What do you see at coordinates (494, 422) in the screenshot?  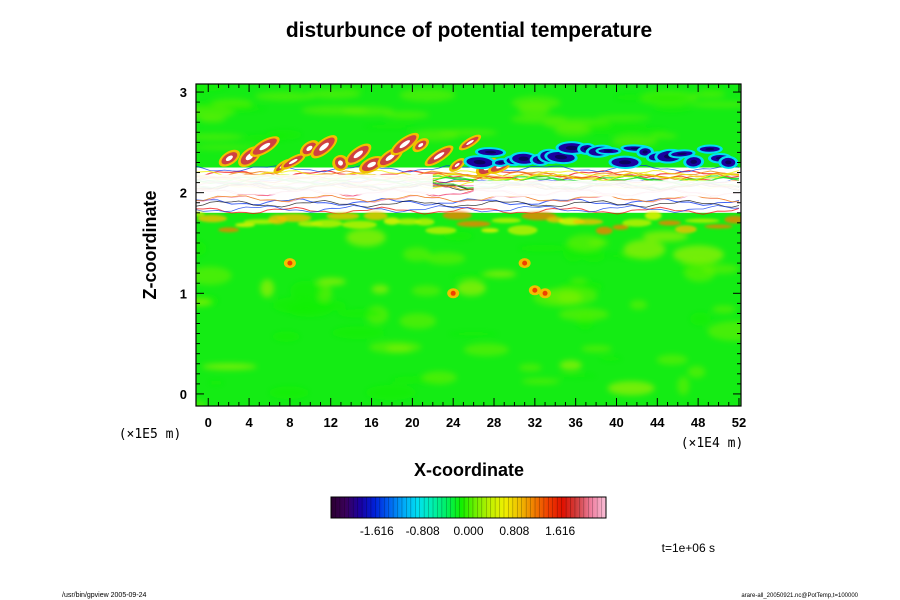 I see `x-tick-label: 28` at bounding box center [494, 422].